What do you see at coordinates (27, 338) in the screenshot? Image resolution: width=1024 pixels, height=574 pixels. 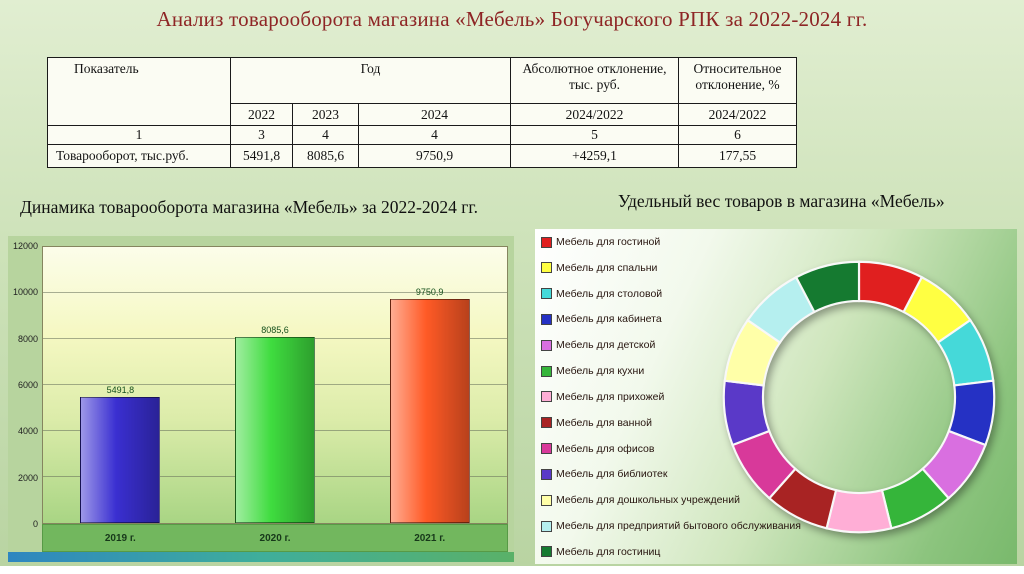 I see `y-axis-tick-label: 8000` at bounding box center [27, 338].